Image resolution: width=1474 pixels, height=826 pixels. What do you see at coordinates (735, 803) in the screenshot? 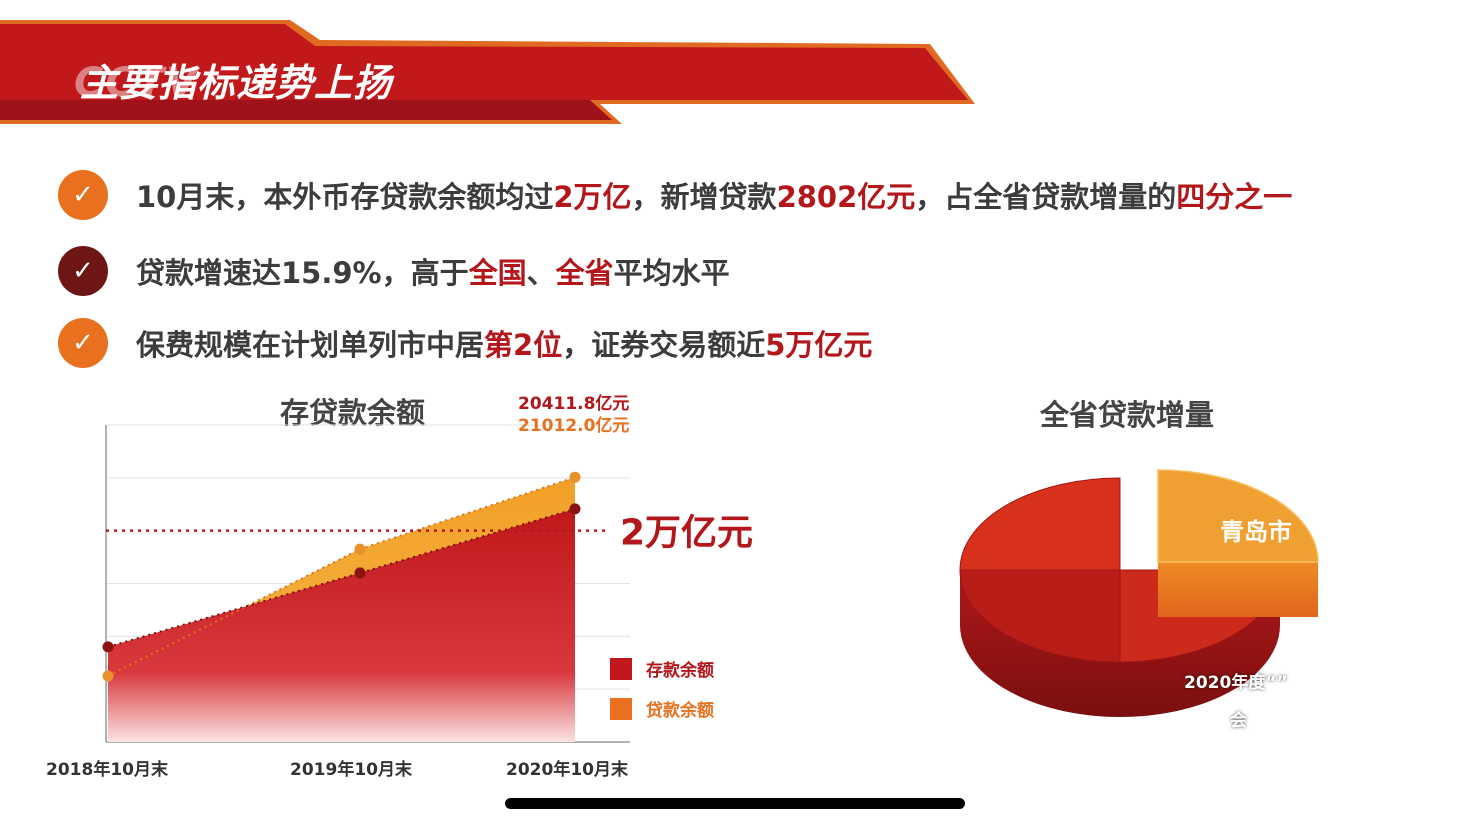
I see `home-indicator` at bounding box center [735, 803].